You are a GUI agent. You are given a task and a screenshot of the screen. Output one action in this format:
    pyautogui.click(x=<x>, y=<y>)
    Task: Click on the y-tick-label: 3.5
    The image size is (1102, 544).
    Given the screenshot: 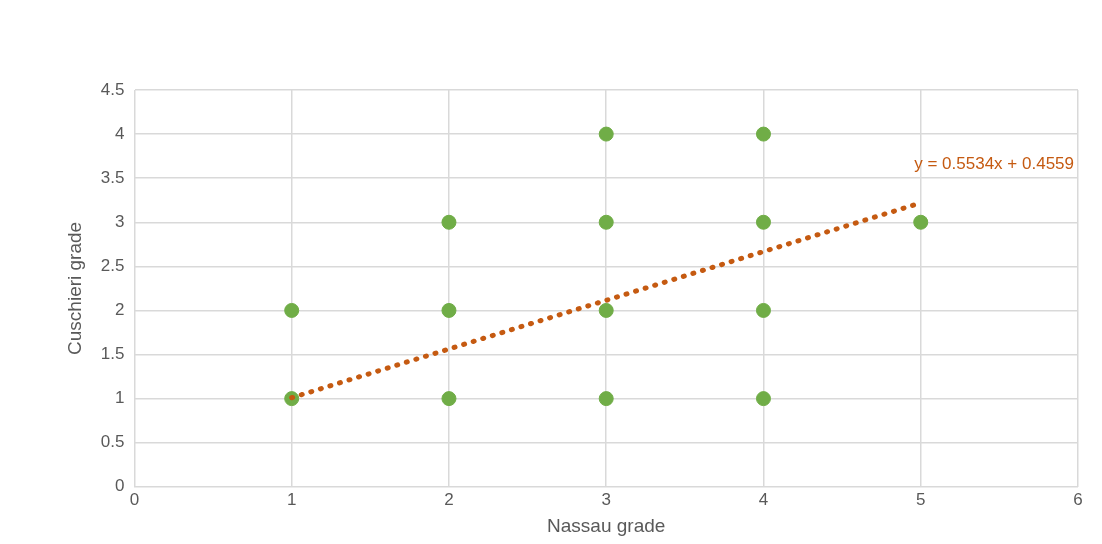 What is the action you would take?
    pyautogui.click(x=112, y=177)
    